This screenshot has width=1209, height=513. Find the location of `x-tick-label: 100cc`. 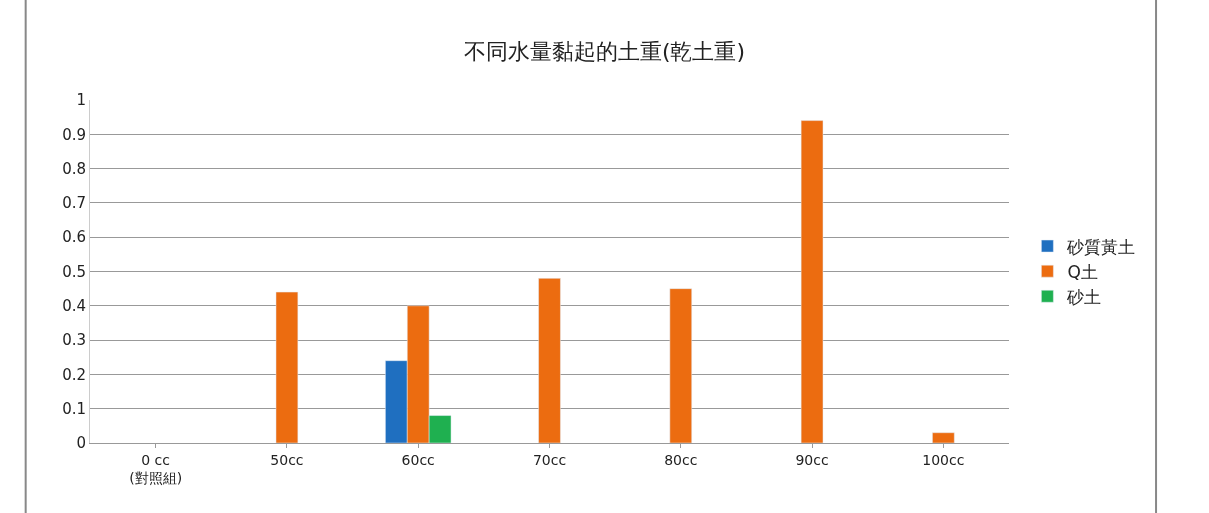

x-tick-label: 100cc is located at coordinates (943, 459).